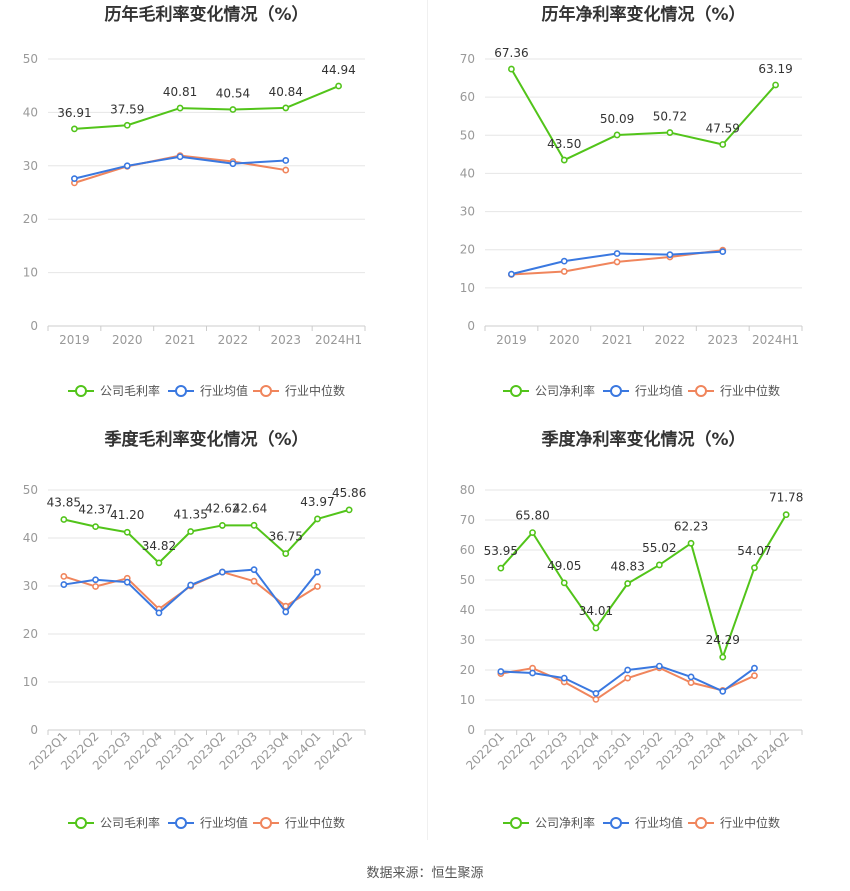 This screenshot has width=850, height=891. I want to click on chart-title: 季度净利率变化情况（%）, so click(643, 439).